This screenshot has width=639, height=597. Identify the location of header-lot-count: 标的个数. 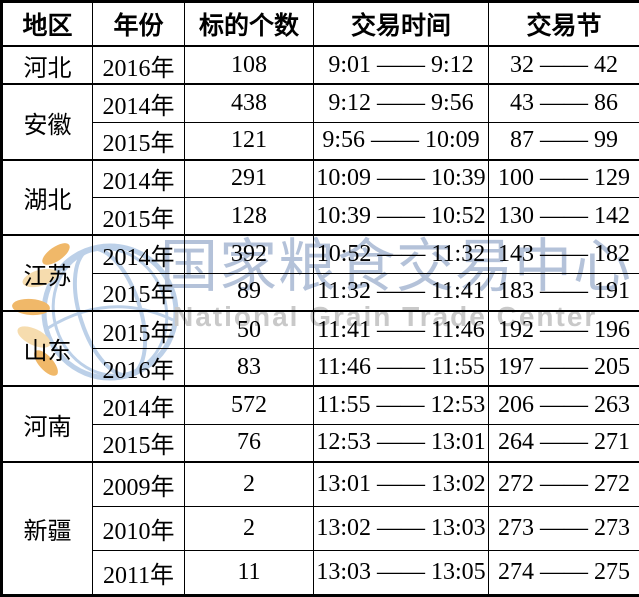
(249, 24).